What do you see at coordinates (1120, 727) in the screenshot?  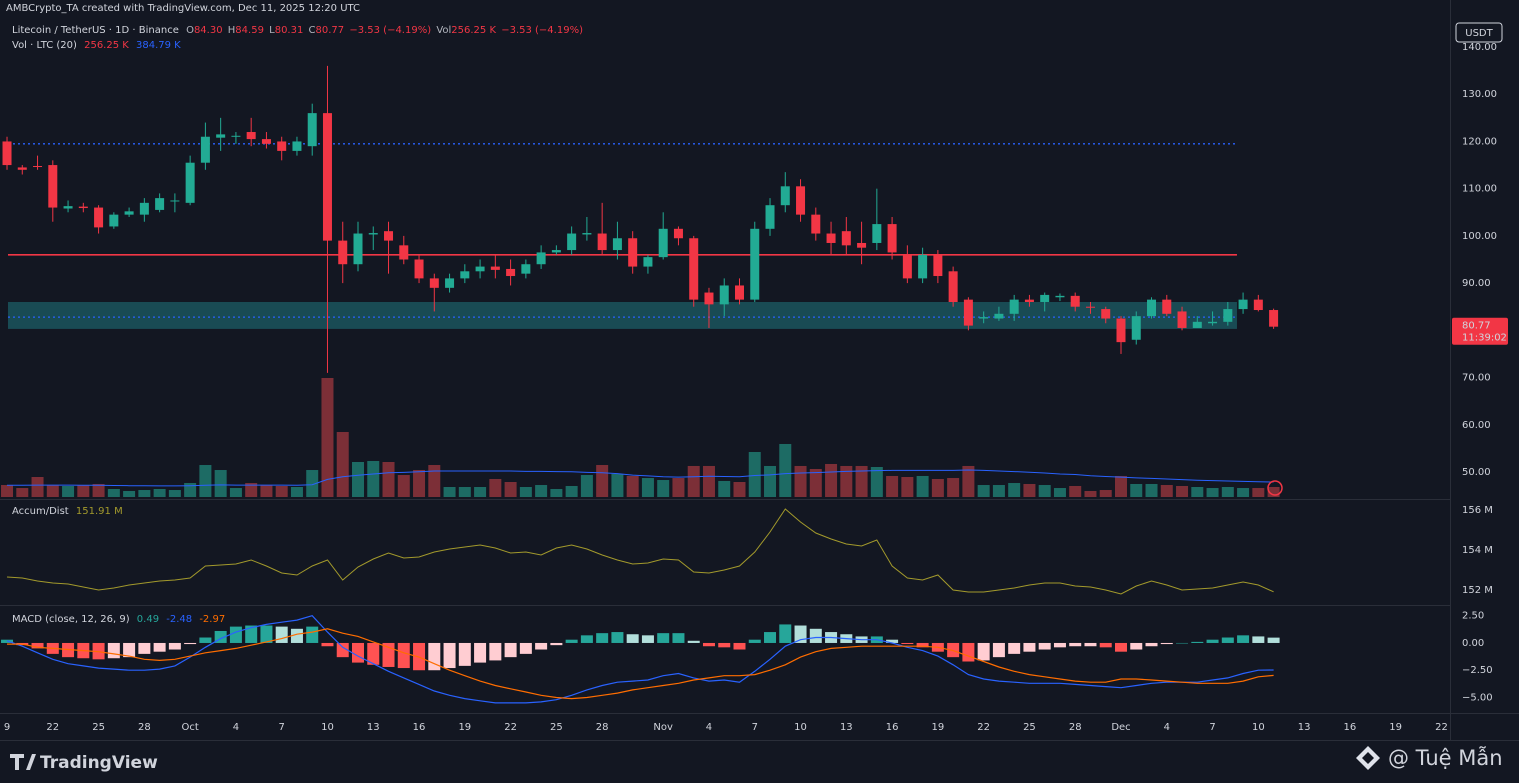 I see `x-tick-label: Dec` at bounding box center [1120, 727].